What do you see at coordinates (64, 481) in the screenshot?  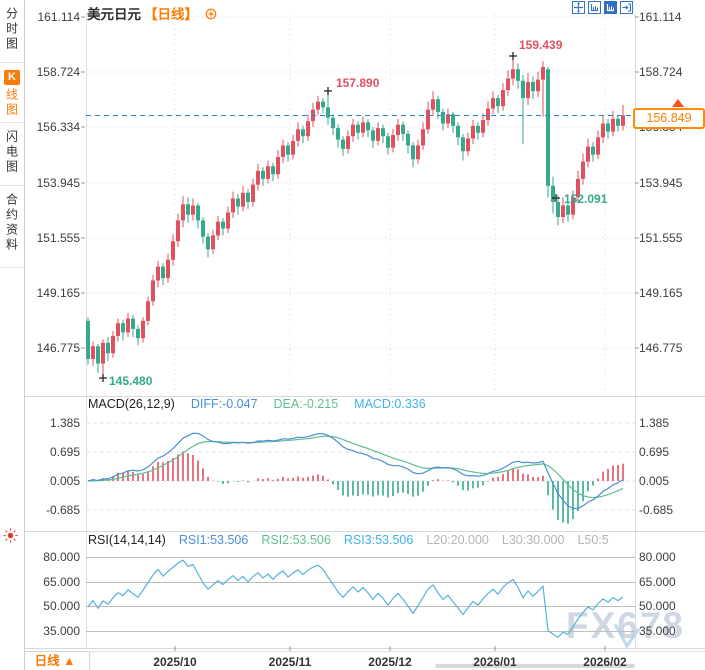 I see `macd-y-axis-label-left: 0.005` at bounding box center [64, 481].